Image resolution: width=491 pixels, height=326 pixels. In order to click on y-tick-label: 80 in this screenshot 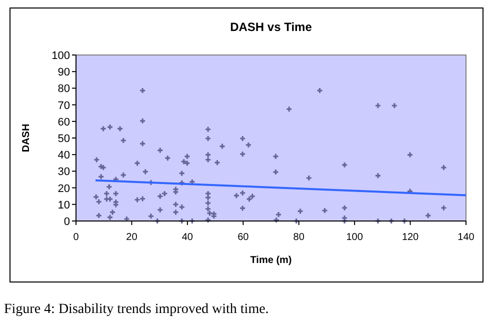, I will do `click(64, 89)`.